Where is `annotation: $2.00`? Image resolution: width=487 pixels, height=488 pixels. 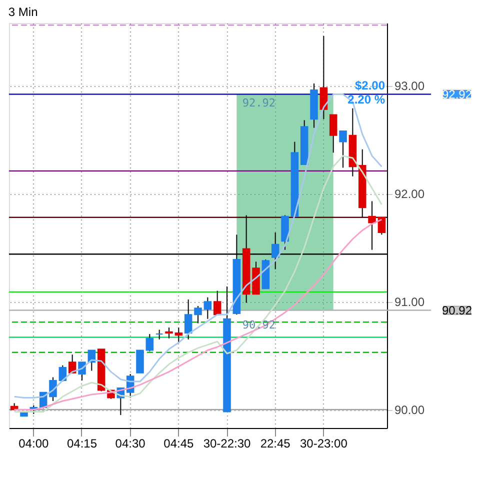 annotation: $2.00 is located at coordinates (370, 85).